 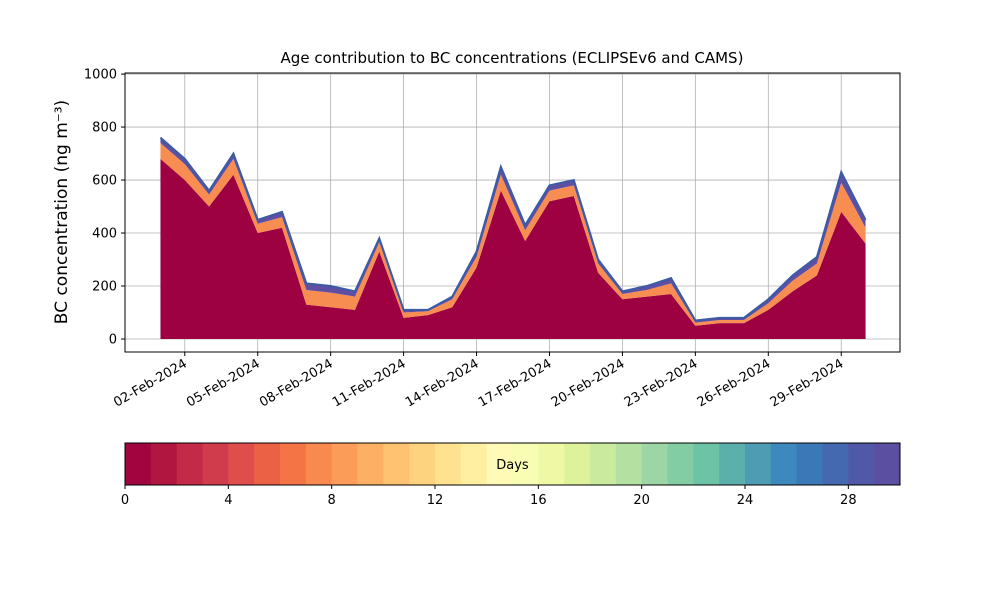 What do you see at coordinates (104, 128) in the screenshot?
I see `y-tick-label: 800` at bounding box center [104, 128].